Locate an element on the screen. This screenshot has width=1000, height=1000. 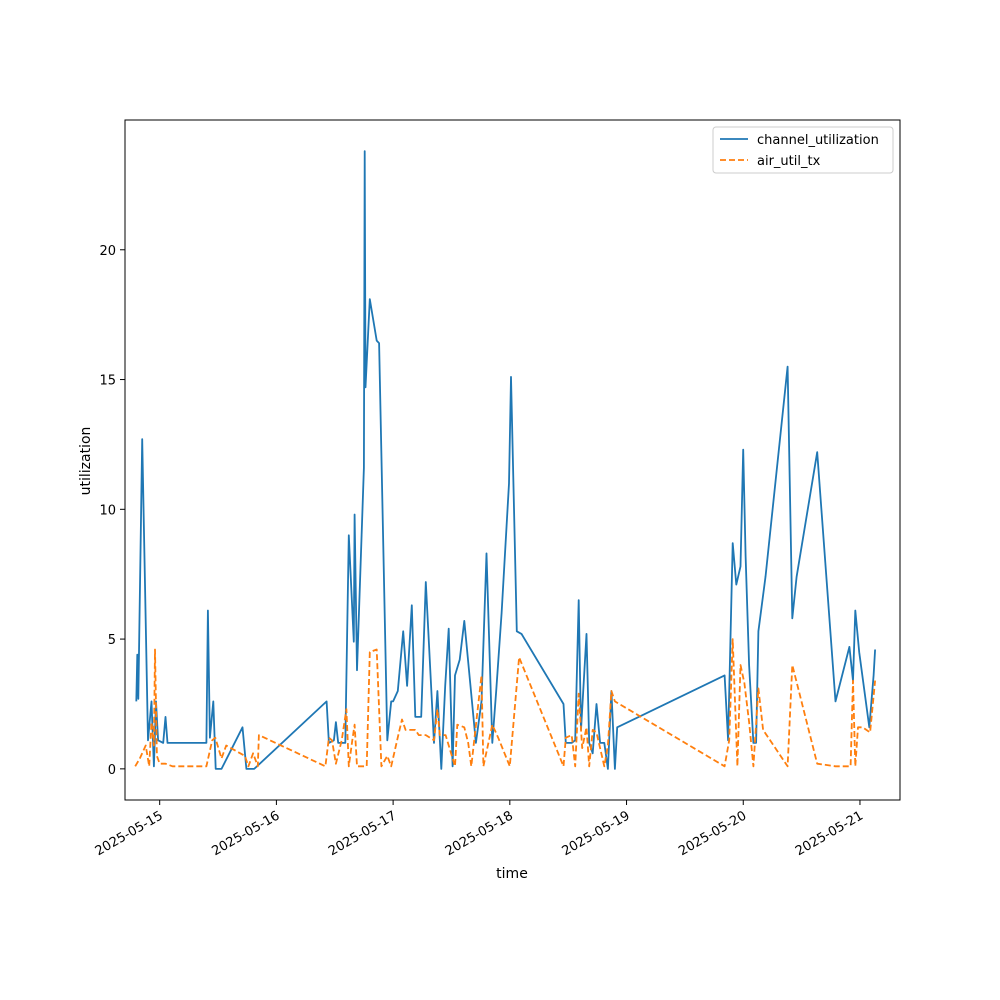
y-tick-label: 15 is located at coordinates (107, 381).